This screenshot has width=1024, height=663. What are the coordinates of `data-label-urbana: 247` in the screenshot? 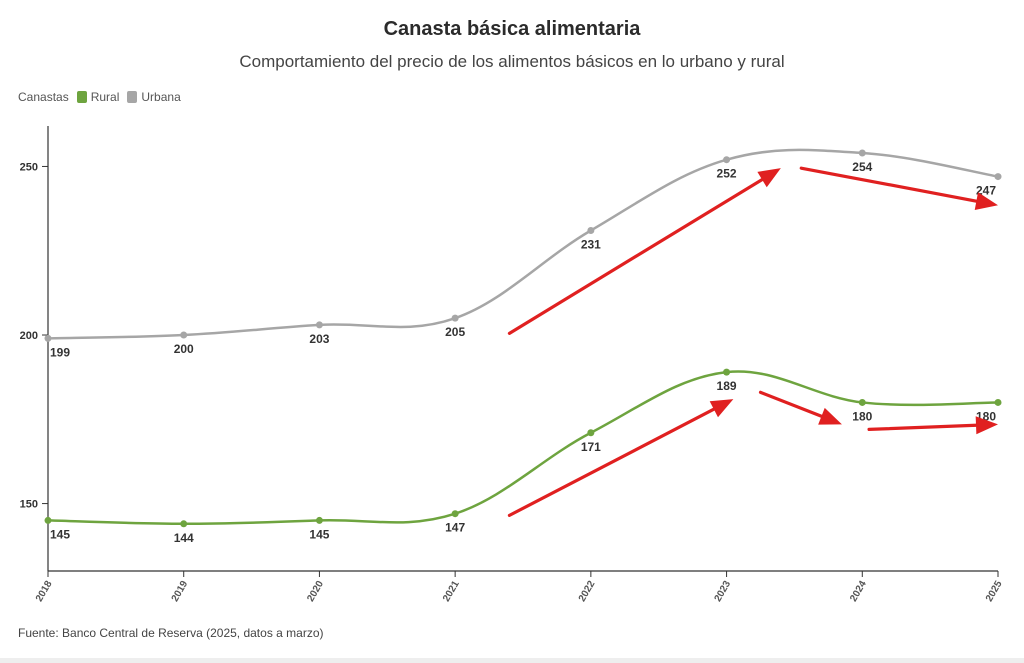 It's located at (986, 191).